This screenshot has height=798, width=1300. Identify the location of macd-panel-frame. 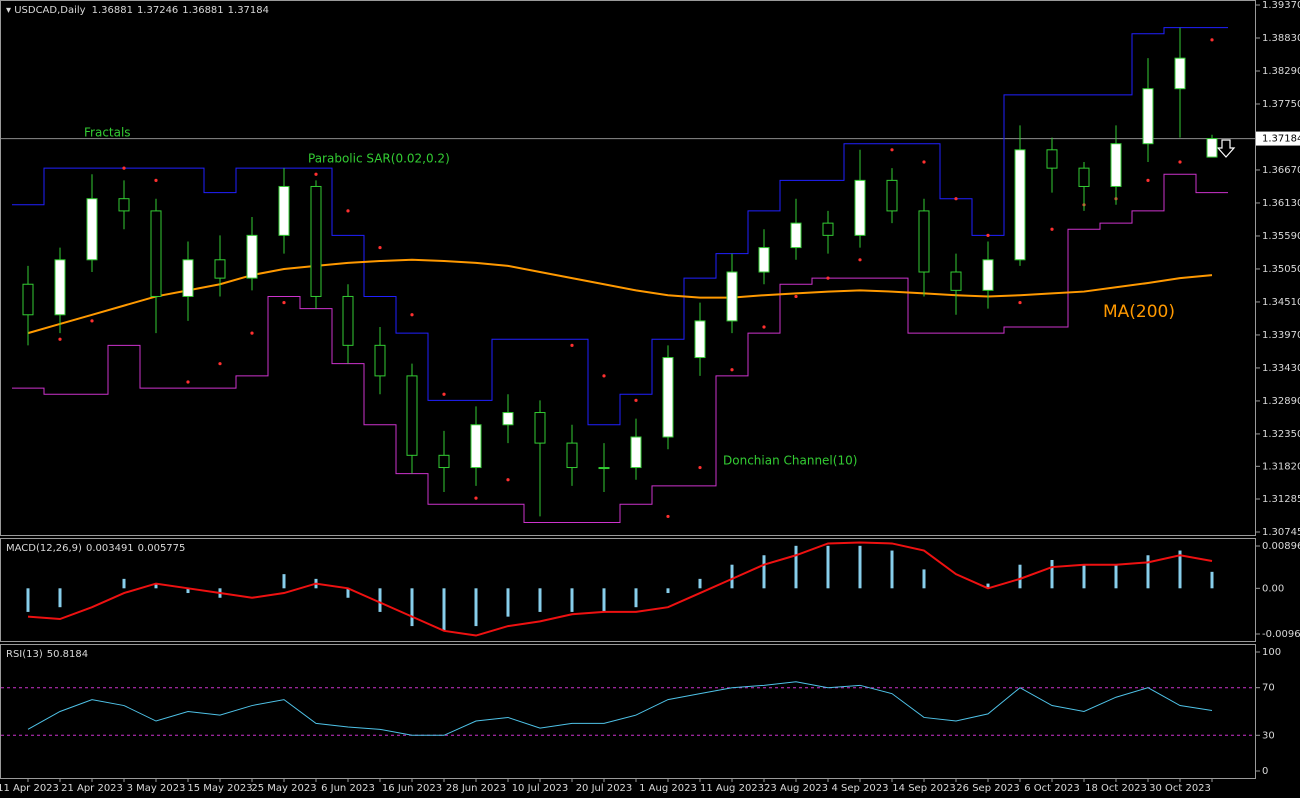
(628, 590).